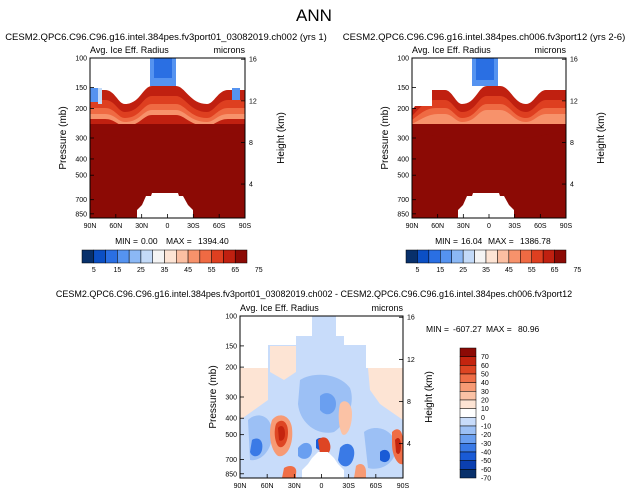 Image resolution: width=628 pixels, height=500 pixels. Describe the element at coordinates (486, 444) in the screenshot. I see `colorbar-label: -30` at that location.